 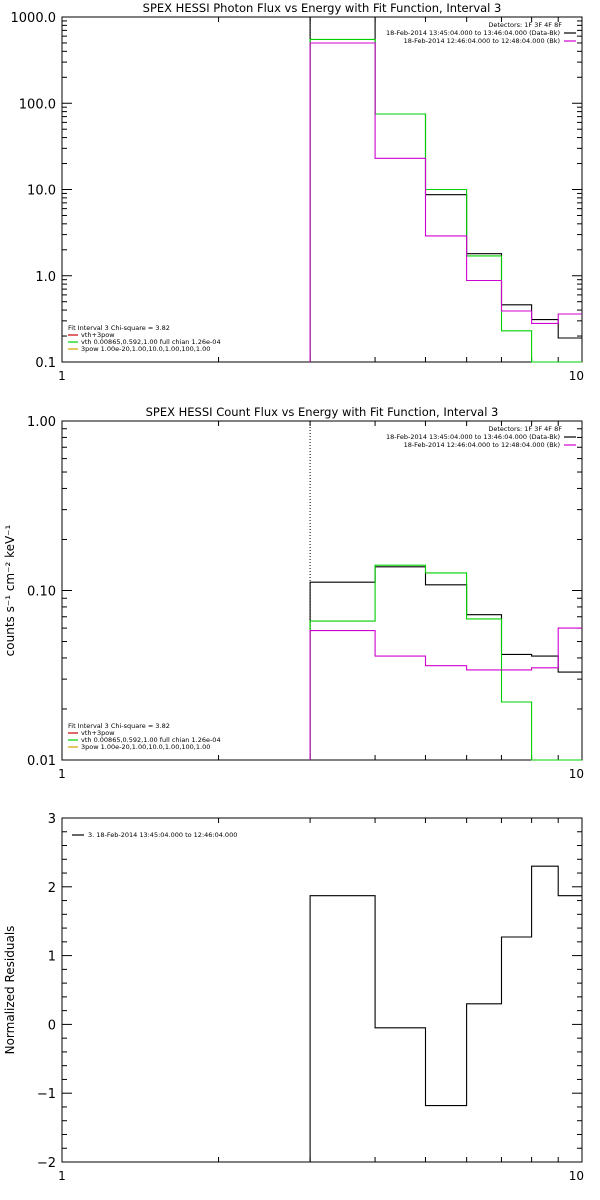 What do you see at coordinates (46, 1094) in the screenshot?
I see `y-tick-label: −1` at bounding box center [46, 1094].